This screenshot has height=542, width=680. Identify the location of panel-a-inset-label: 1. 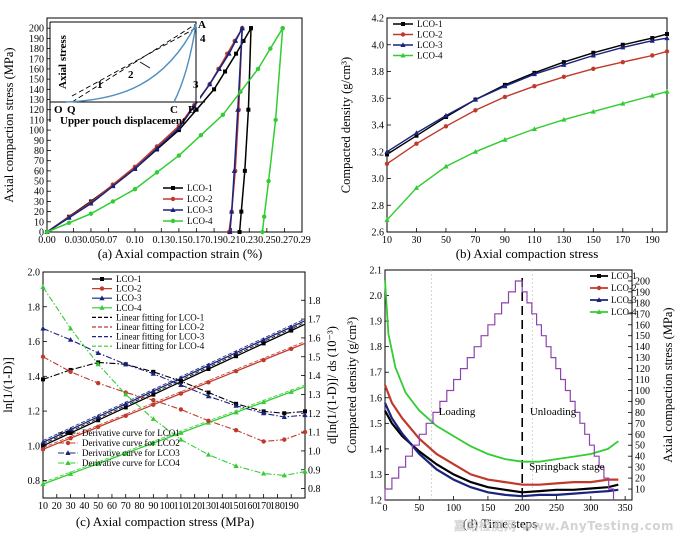
(100, 85).